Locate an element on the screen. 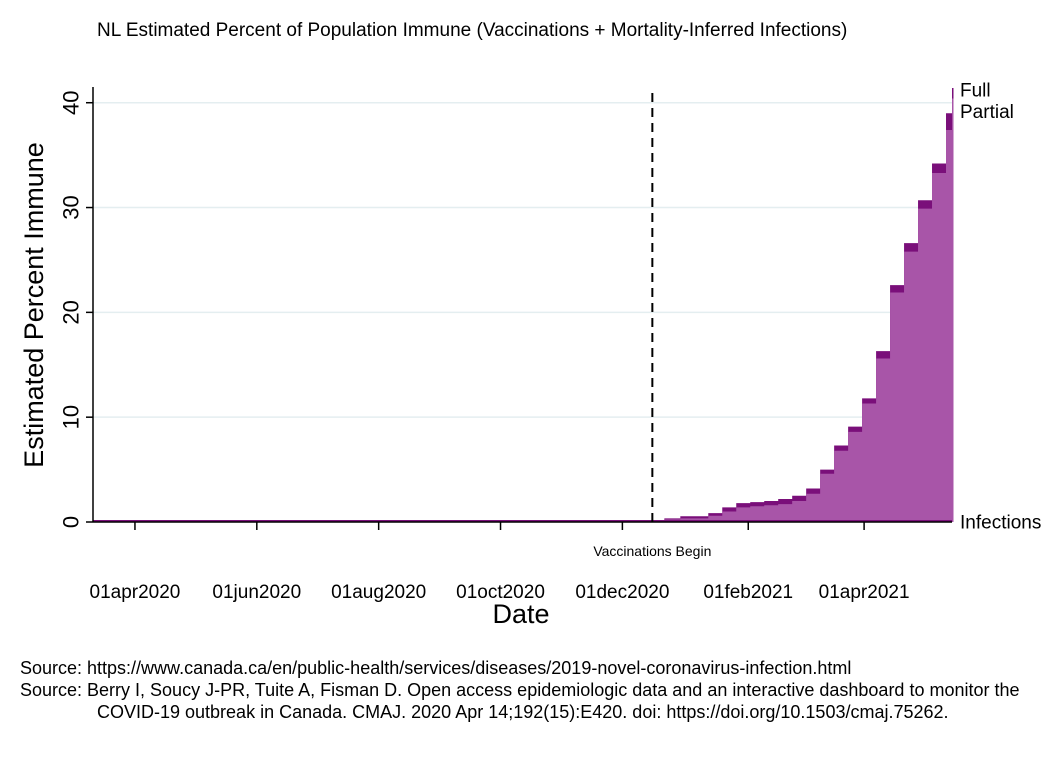  x-tick-label: 01jun2020 is located at coordinates (256, 592).